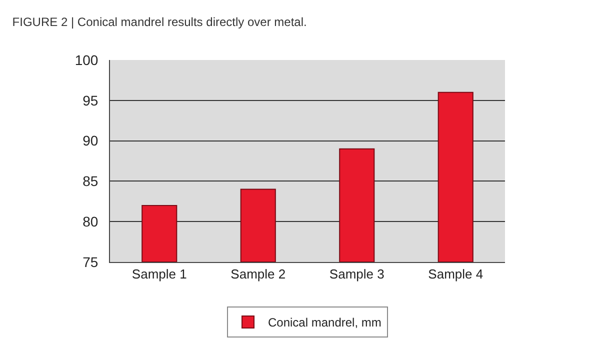 The height and width of the screenshot is (350, 615). I want to click on legend-label: Conical mandrel, mm, so click(325, 323).